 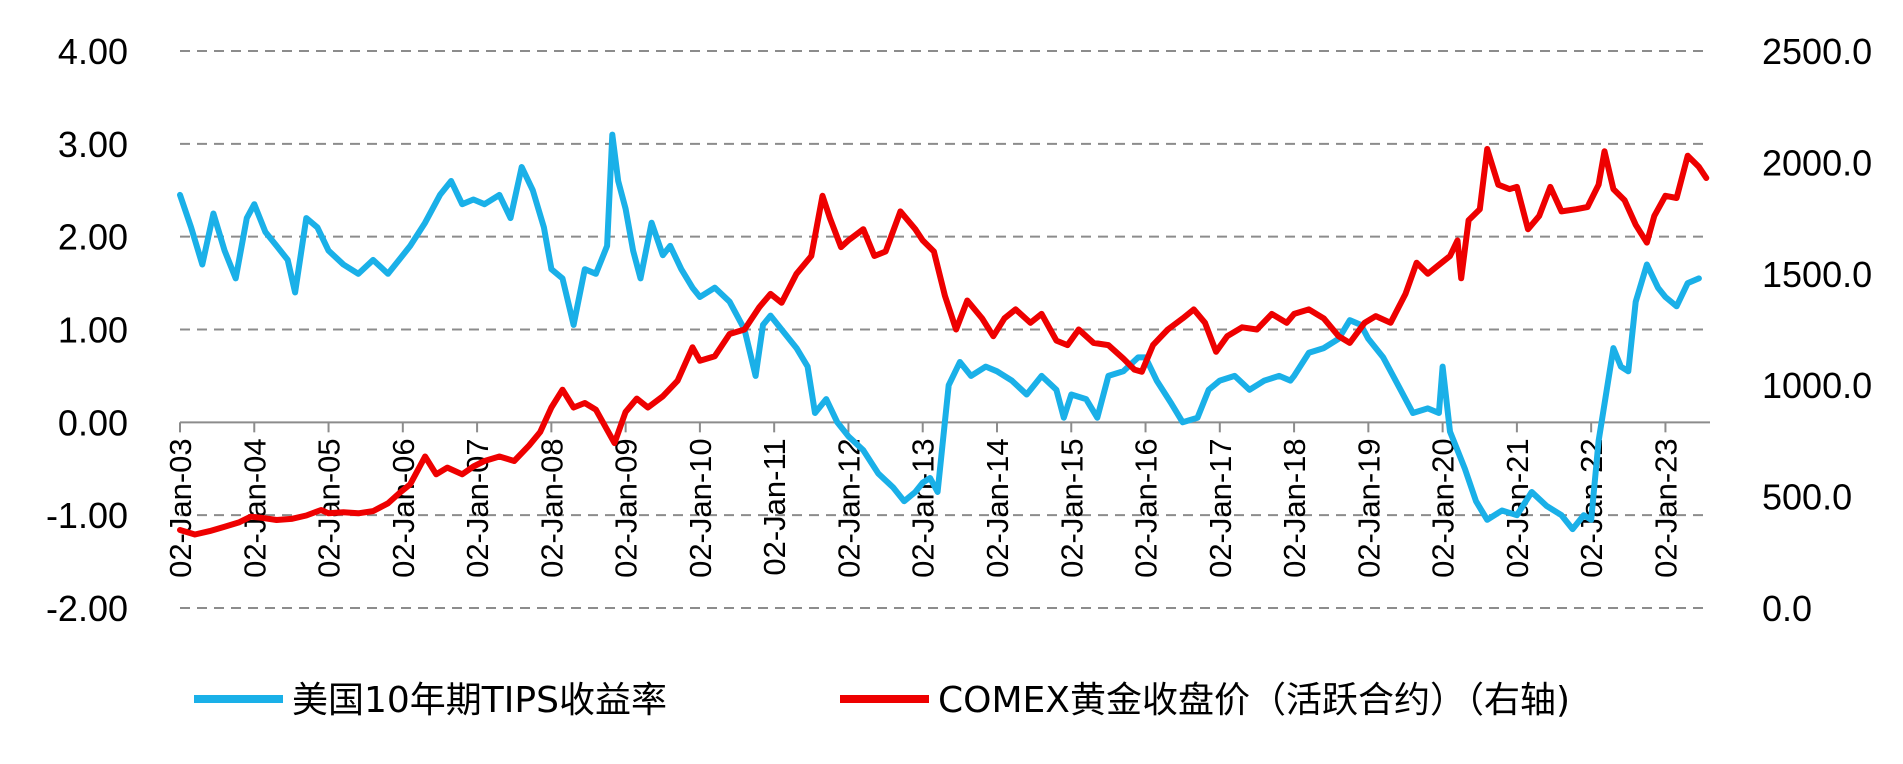 I want to click on left-tick-label: 4.00, so click(x=93, y=51).